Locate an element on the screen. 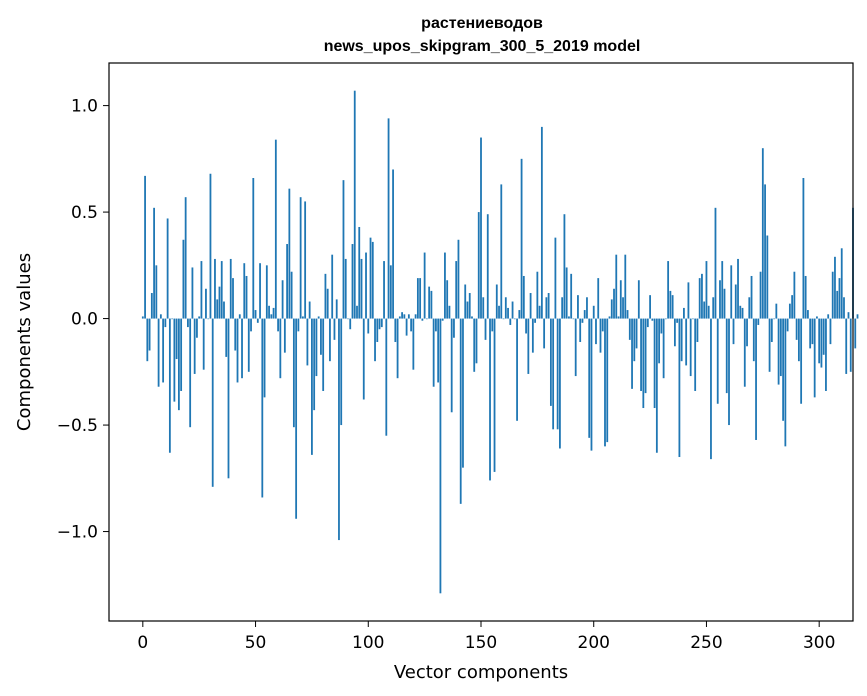 This screenshot has height=696, width=867. y-tick-label: 0.5 is located at coordinates (84, 213).